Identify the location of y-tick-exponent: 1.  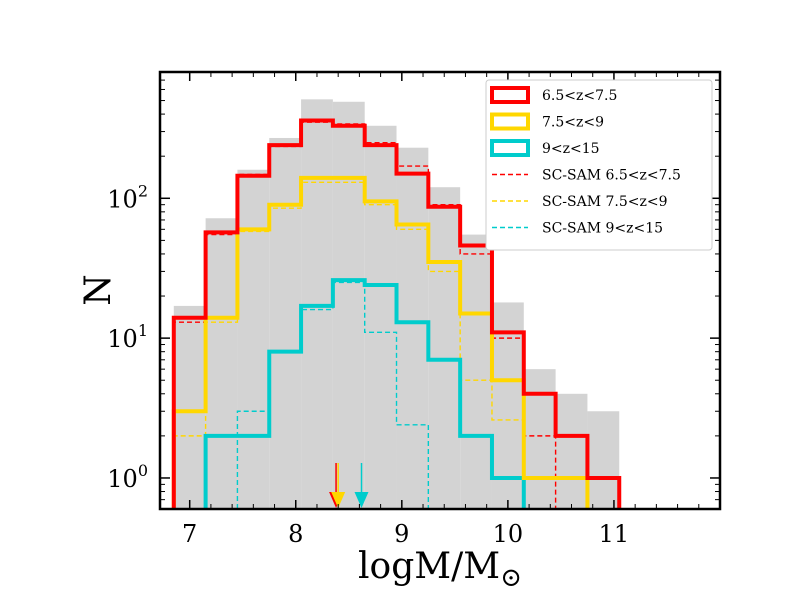
(143, 330).